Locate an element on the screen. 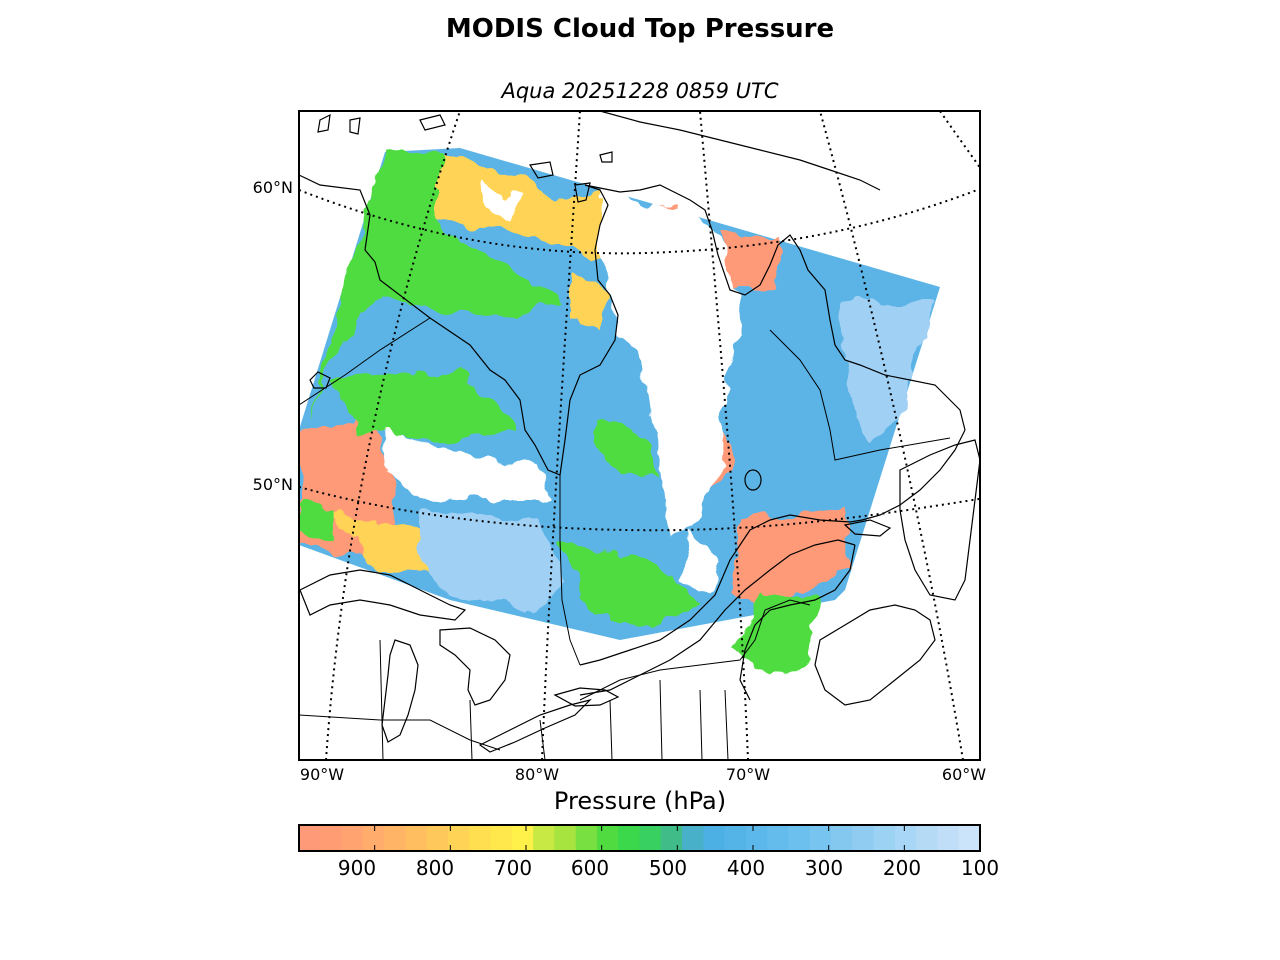 The image size is (1280, 960). lake-erie is located at coordinates (535, 725).